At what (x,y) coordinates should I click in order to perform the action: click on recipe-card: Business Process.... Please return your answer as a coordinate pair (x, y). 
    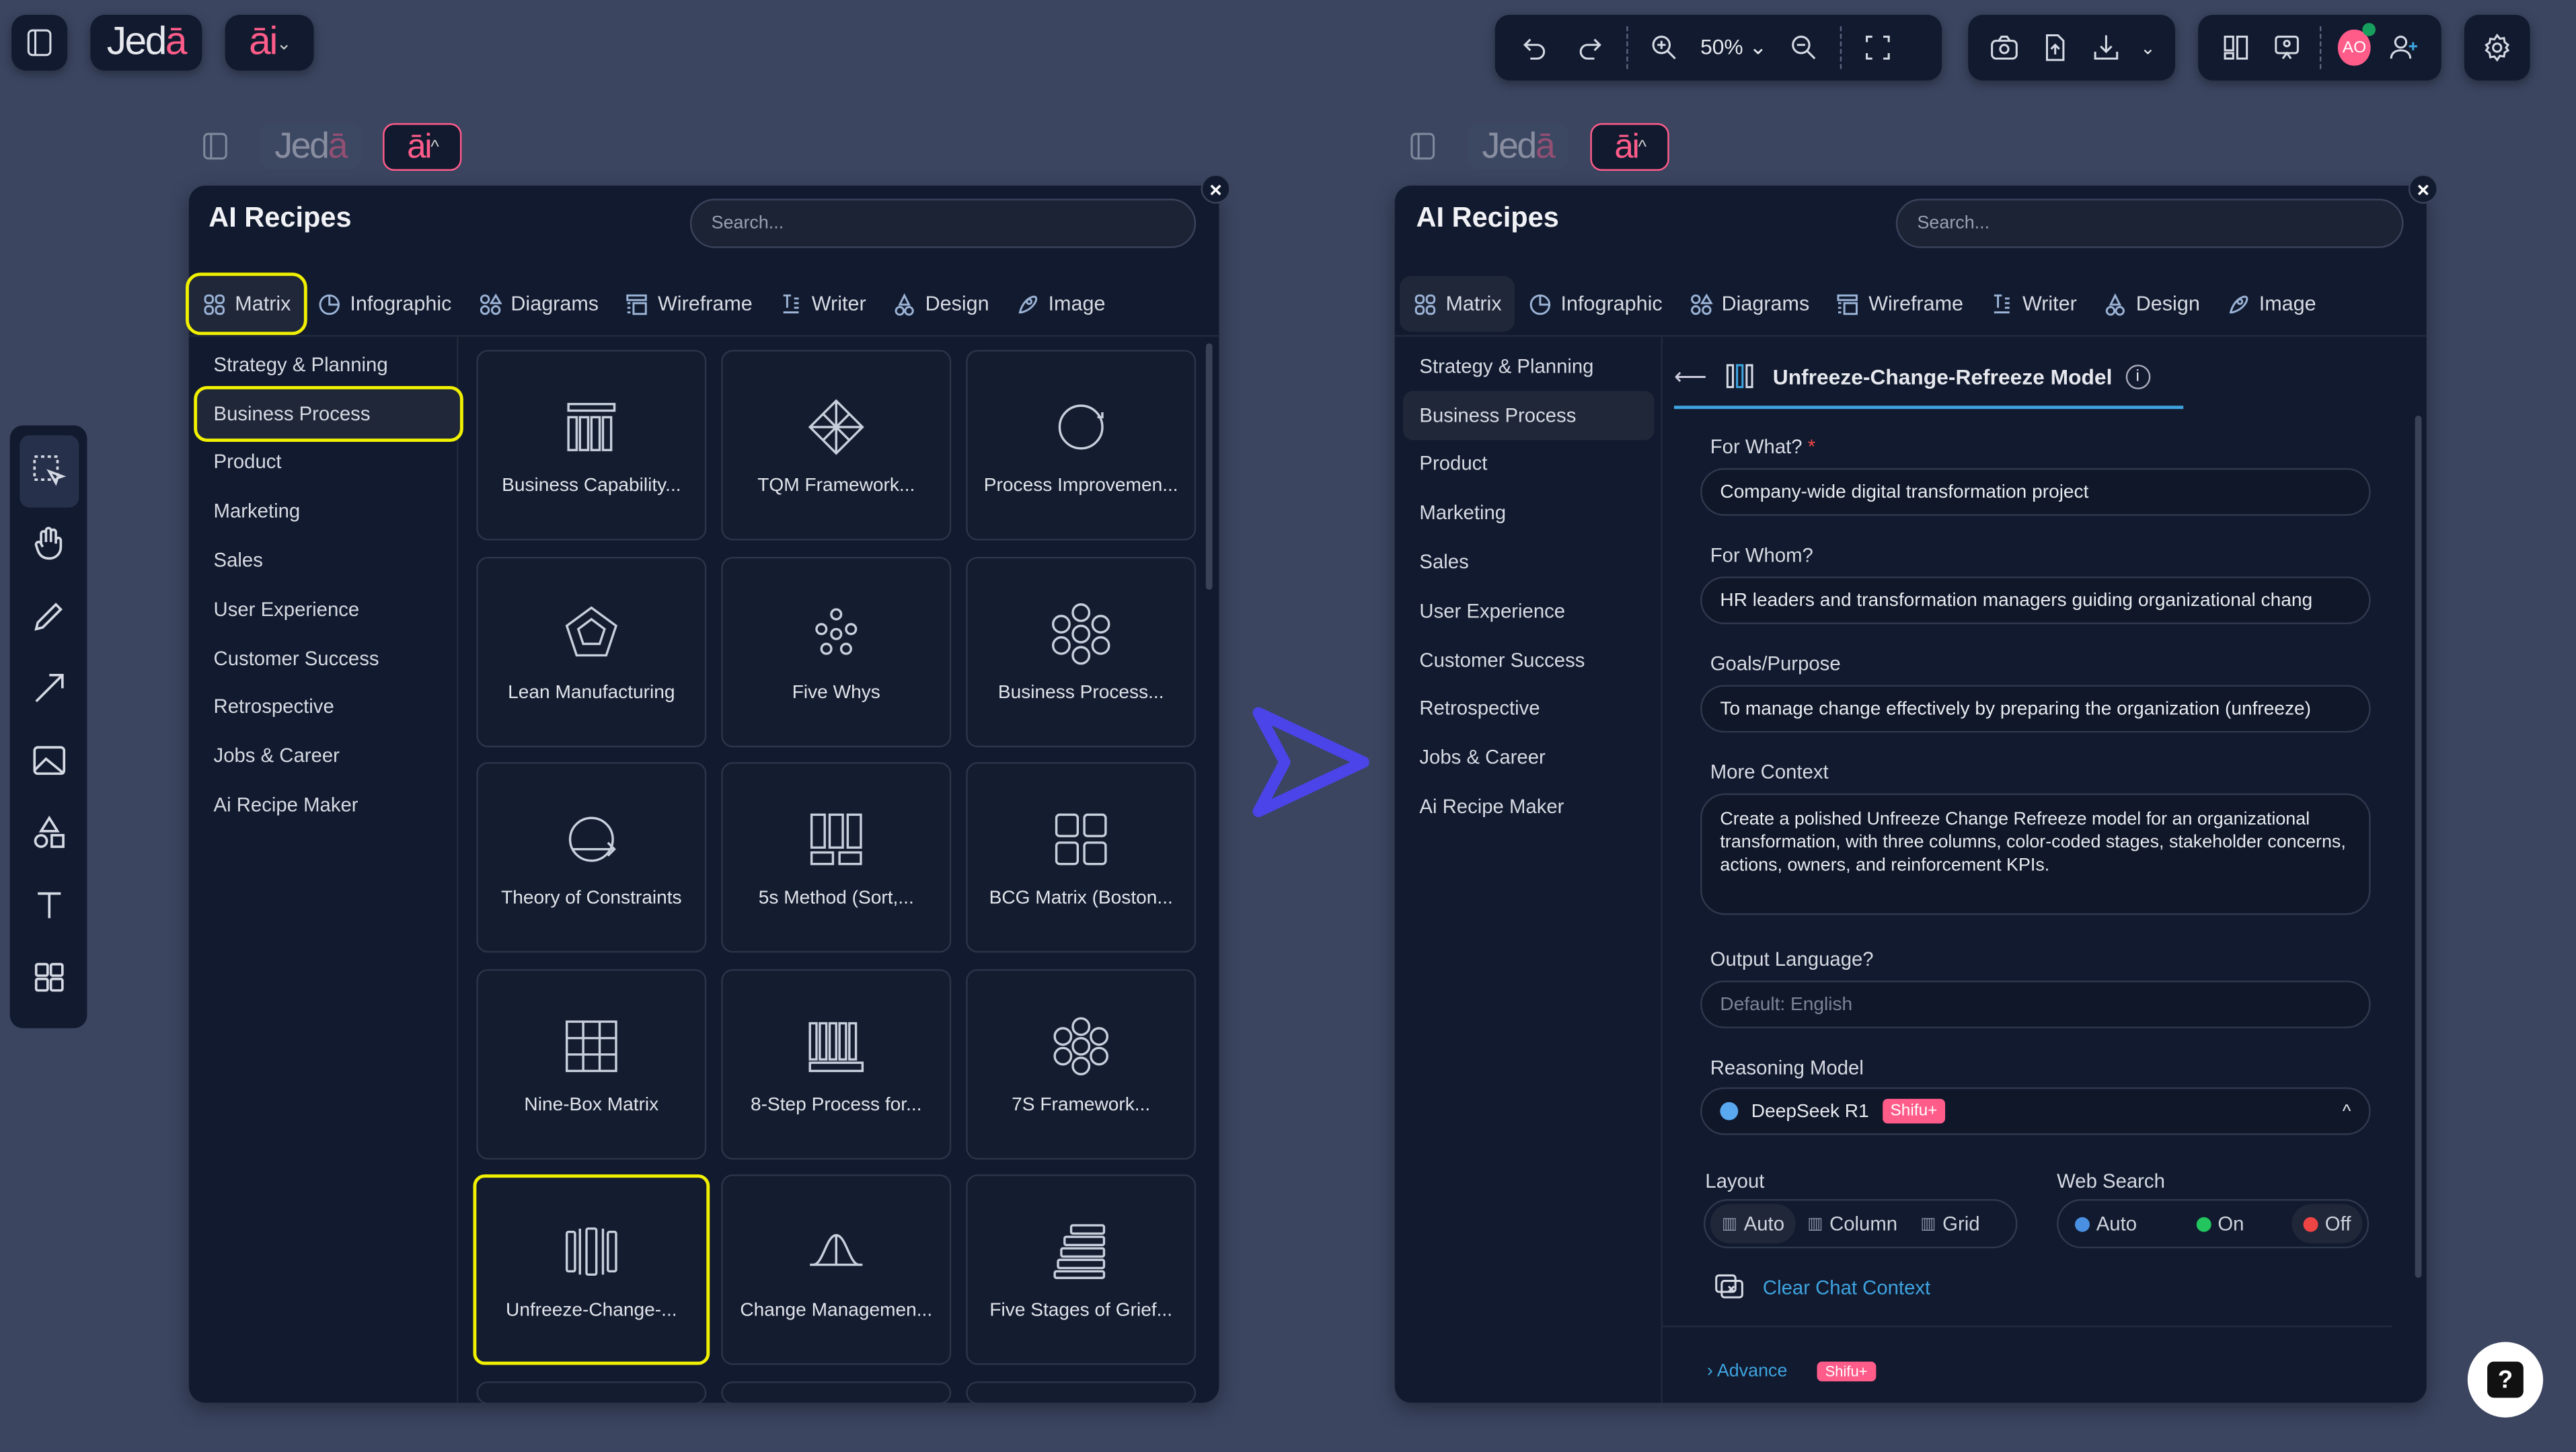
    Looking at the image, I should click on (1081, 652).